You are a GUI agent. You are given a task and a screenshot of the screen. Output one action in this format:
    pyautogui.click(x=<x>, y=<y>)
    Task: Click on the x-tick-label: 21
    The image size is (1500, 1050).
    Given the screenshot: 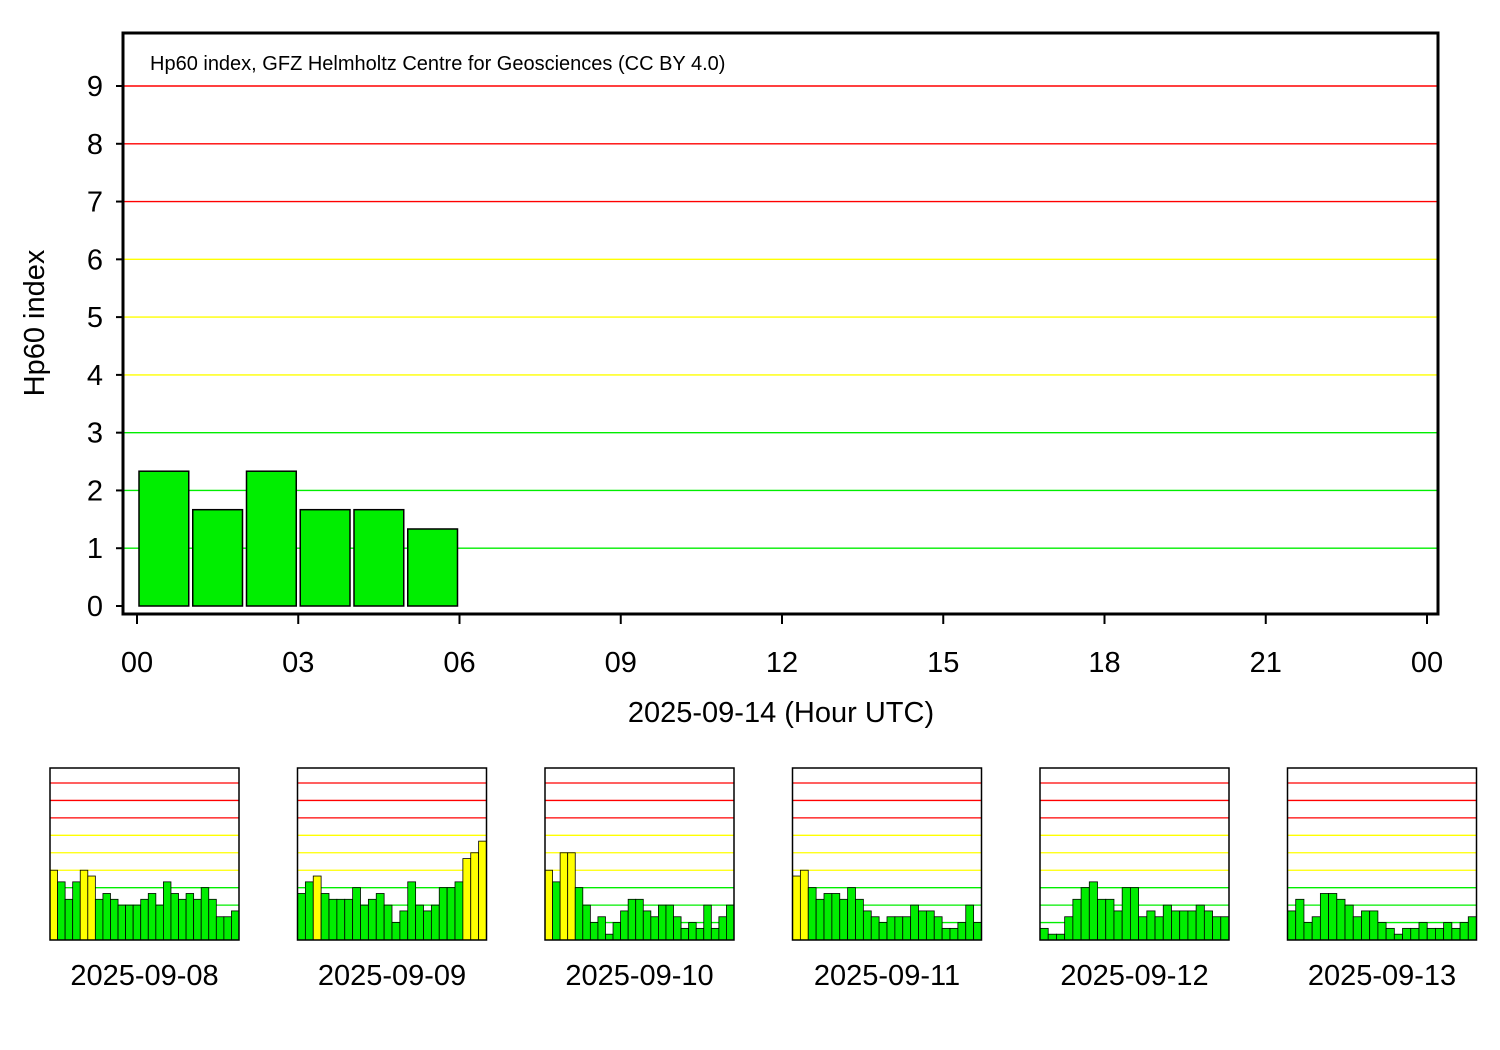 What is the action you would take?
    pyautogui.click(x=1266, y=663)
    